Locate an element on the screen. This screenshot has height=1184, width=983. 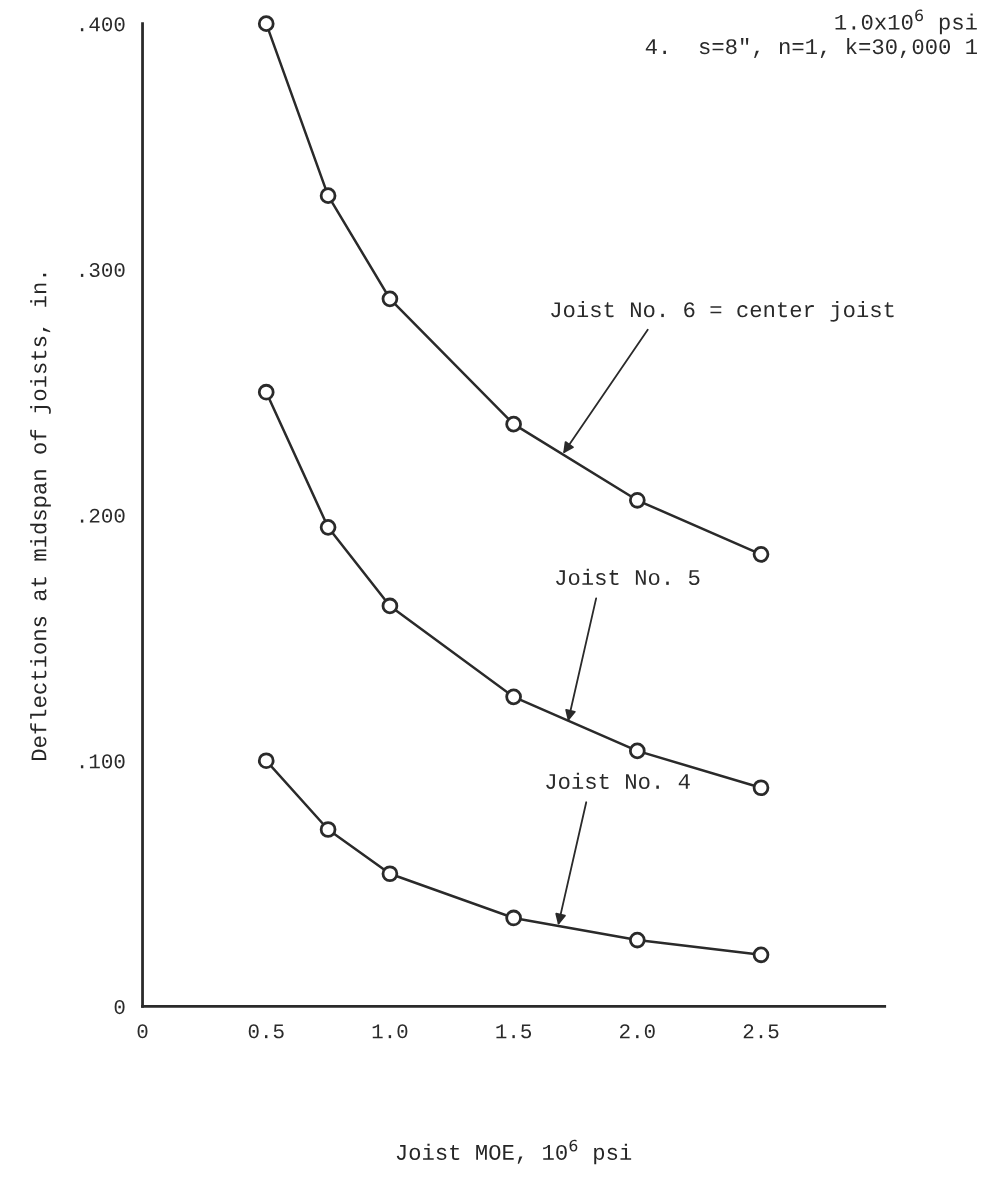
annotation: Joist No. 4 is located at coordinates (618, 780).